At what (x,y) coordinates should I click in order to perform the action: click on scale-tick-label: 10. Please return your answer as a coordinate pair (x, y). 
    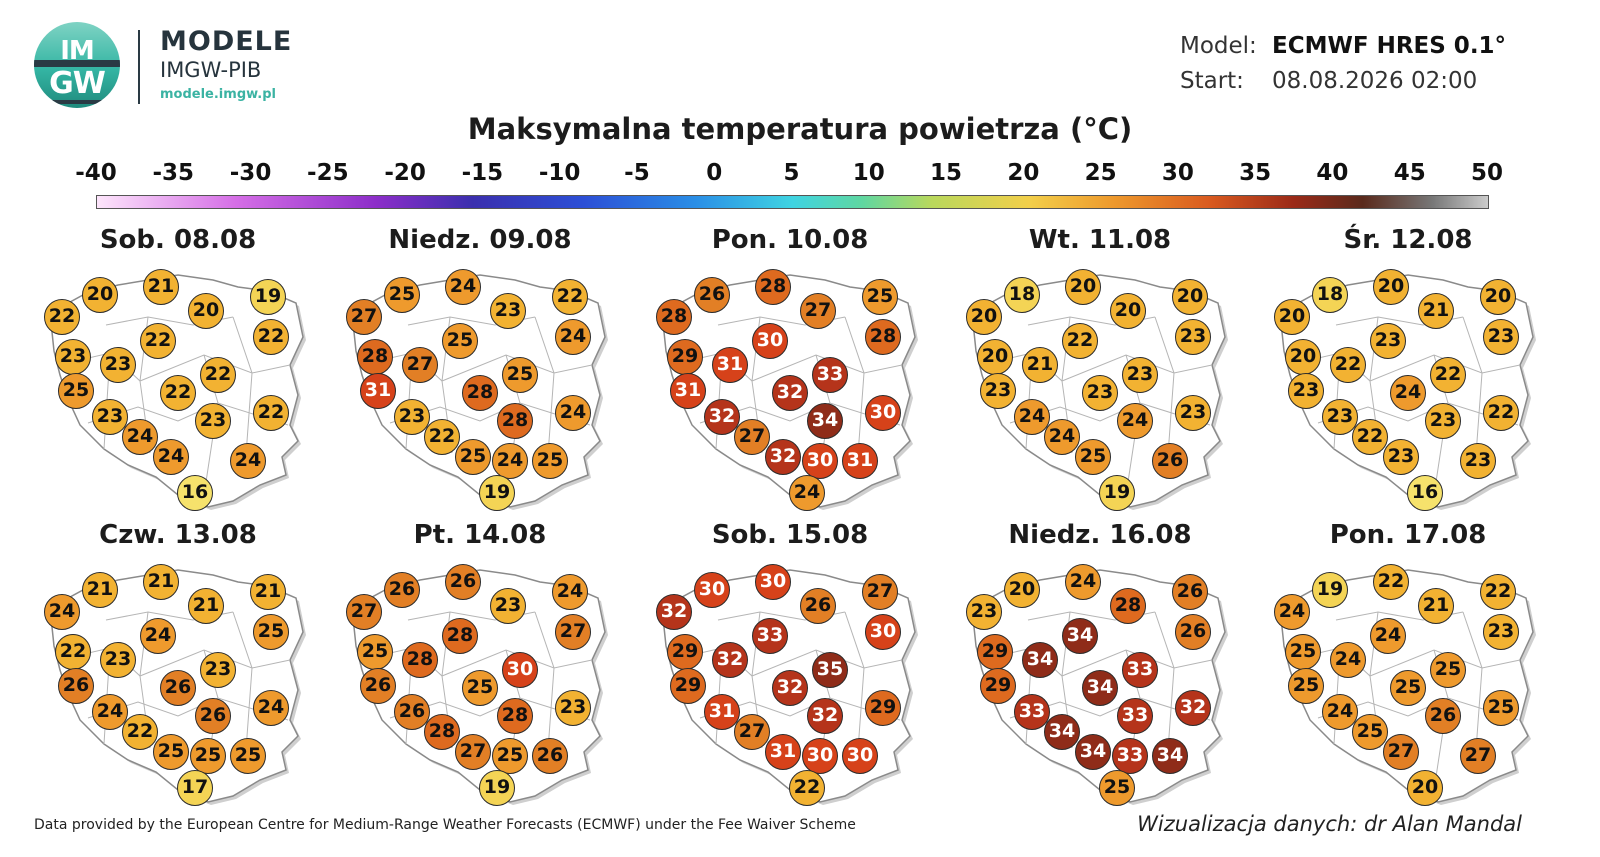
    Looking at the image, I should click on (868, 173).